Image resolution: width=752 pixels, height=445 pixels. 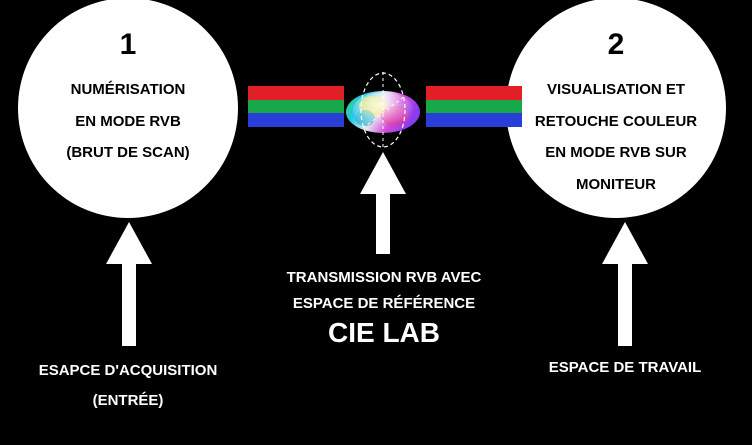 I want to click on rgb-bars-right, so click(x=474, y=106).